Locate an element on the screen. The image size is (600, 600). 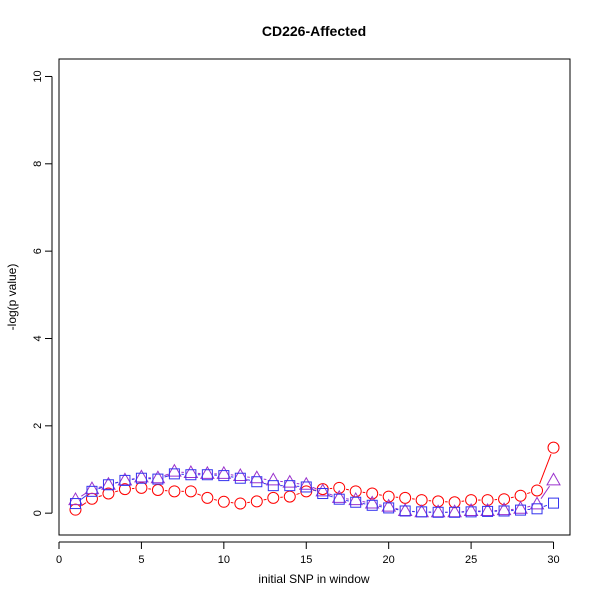
series-circle is located at coordinates (314, 478).